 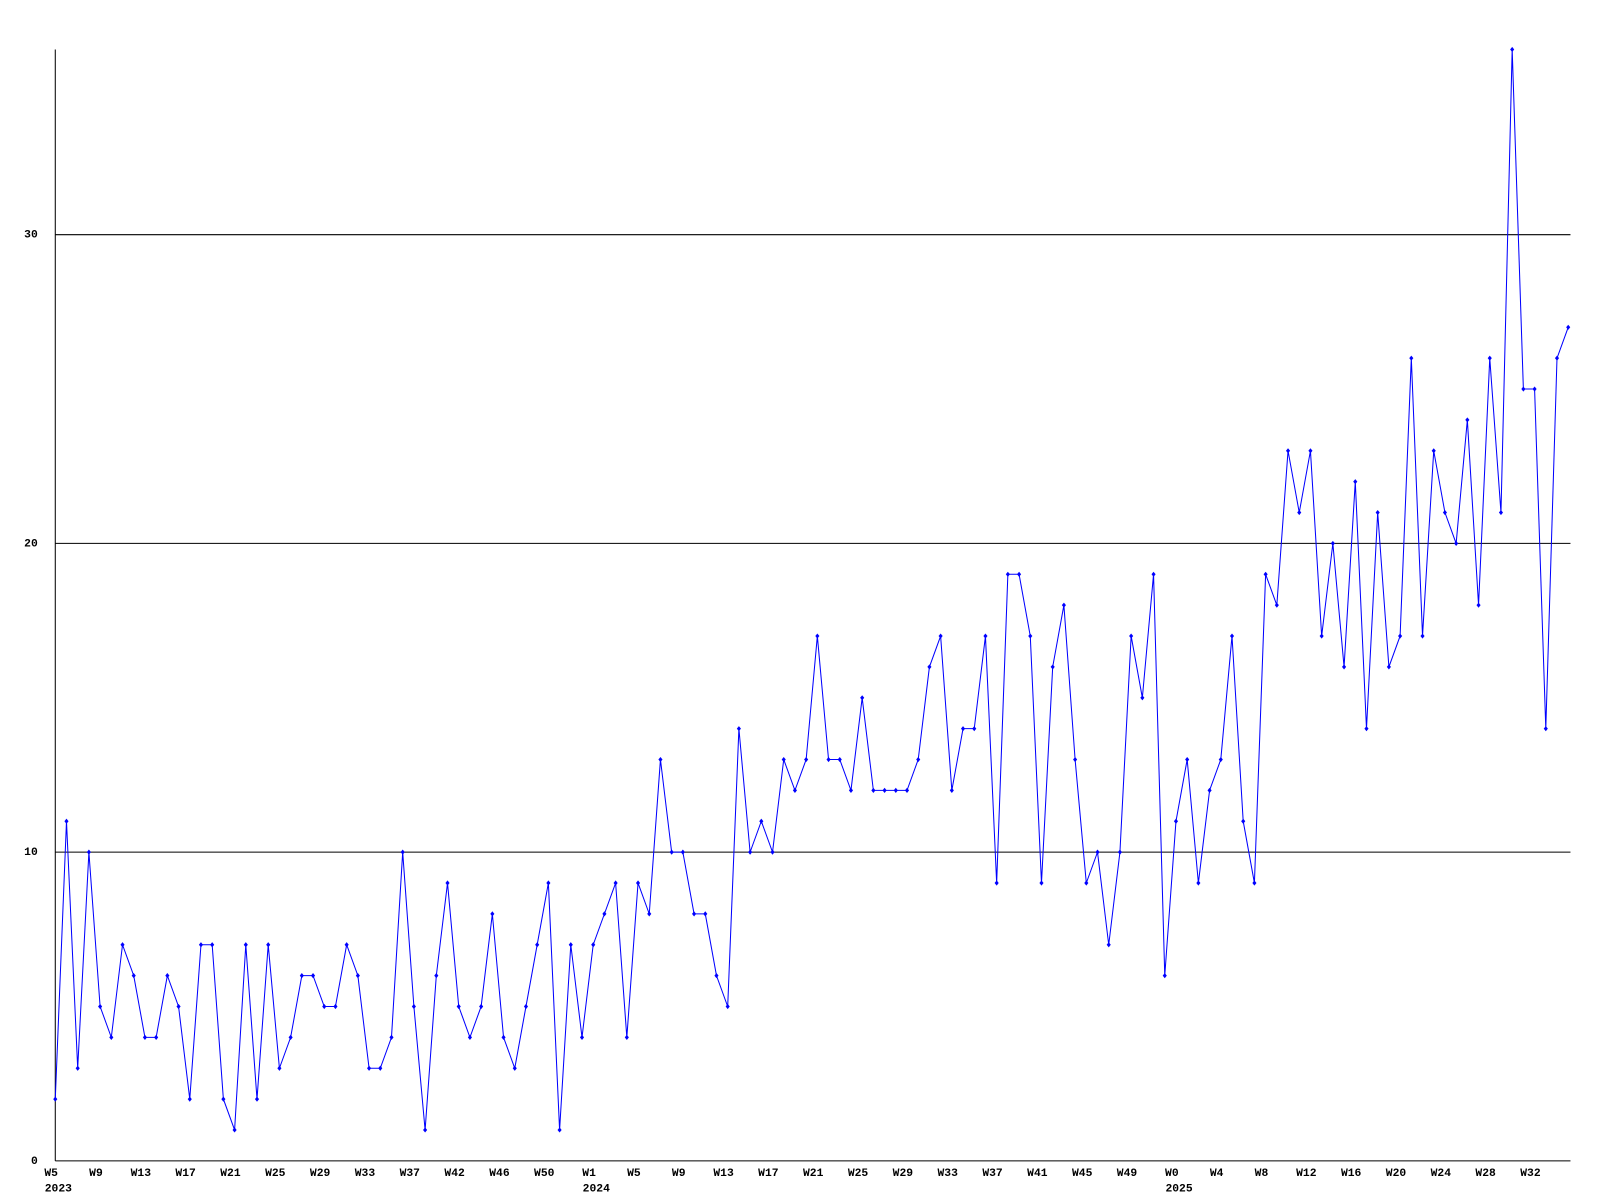 I want to click on x-tick-label: W0, so click(x=1172, y=1174).